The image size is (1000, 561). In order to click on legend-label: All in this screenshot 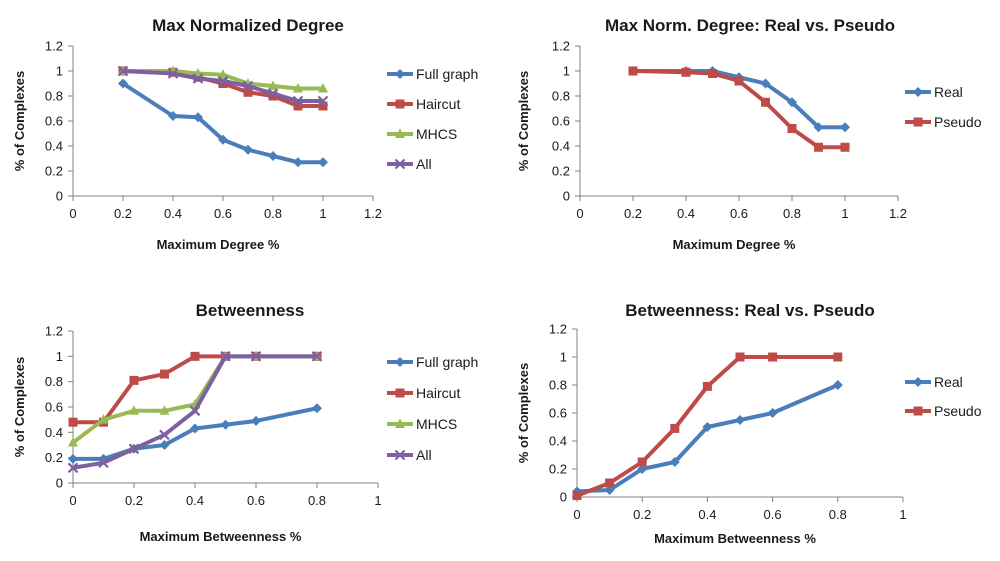, I will do `click(424, 164)`.